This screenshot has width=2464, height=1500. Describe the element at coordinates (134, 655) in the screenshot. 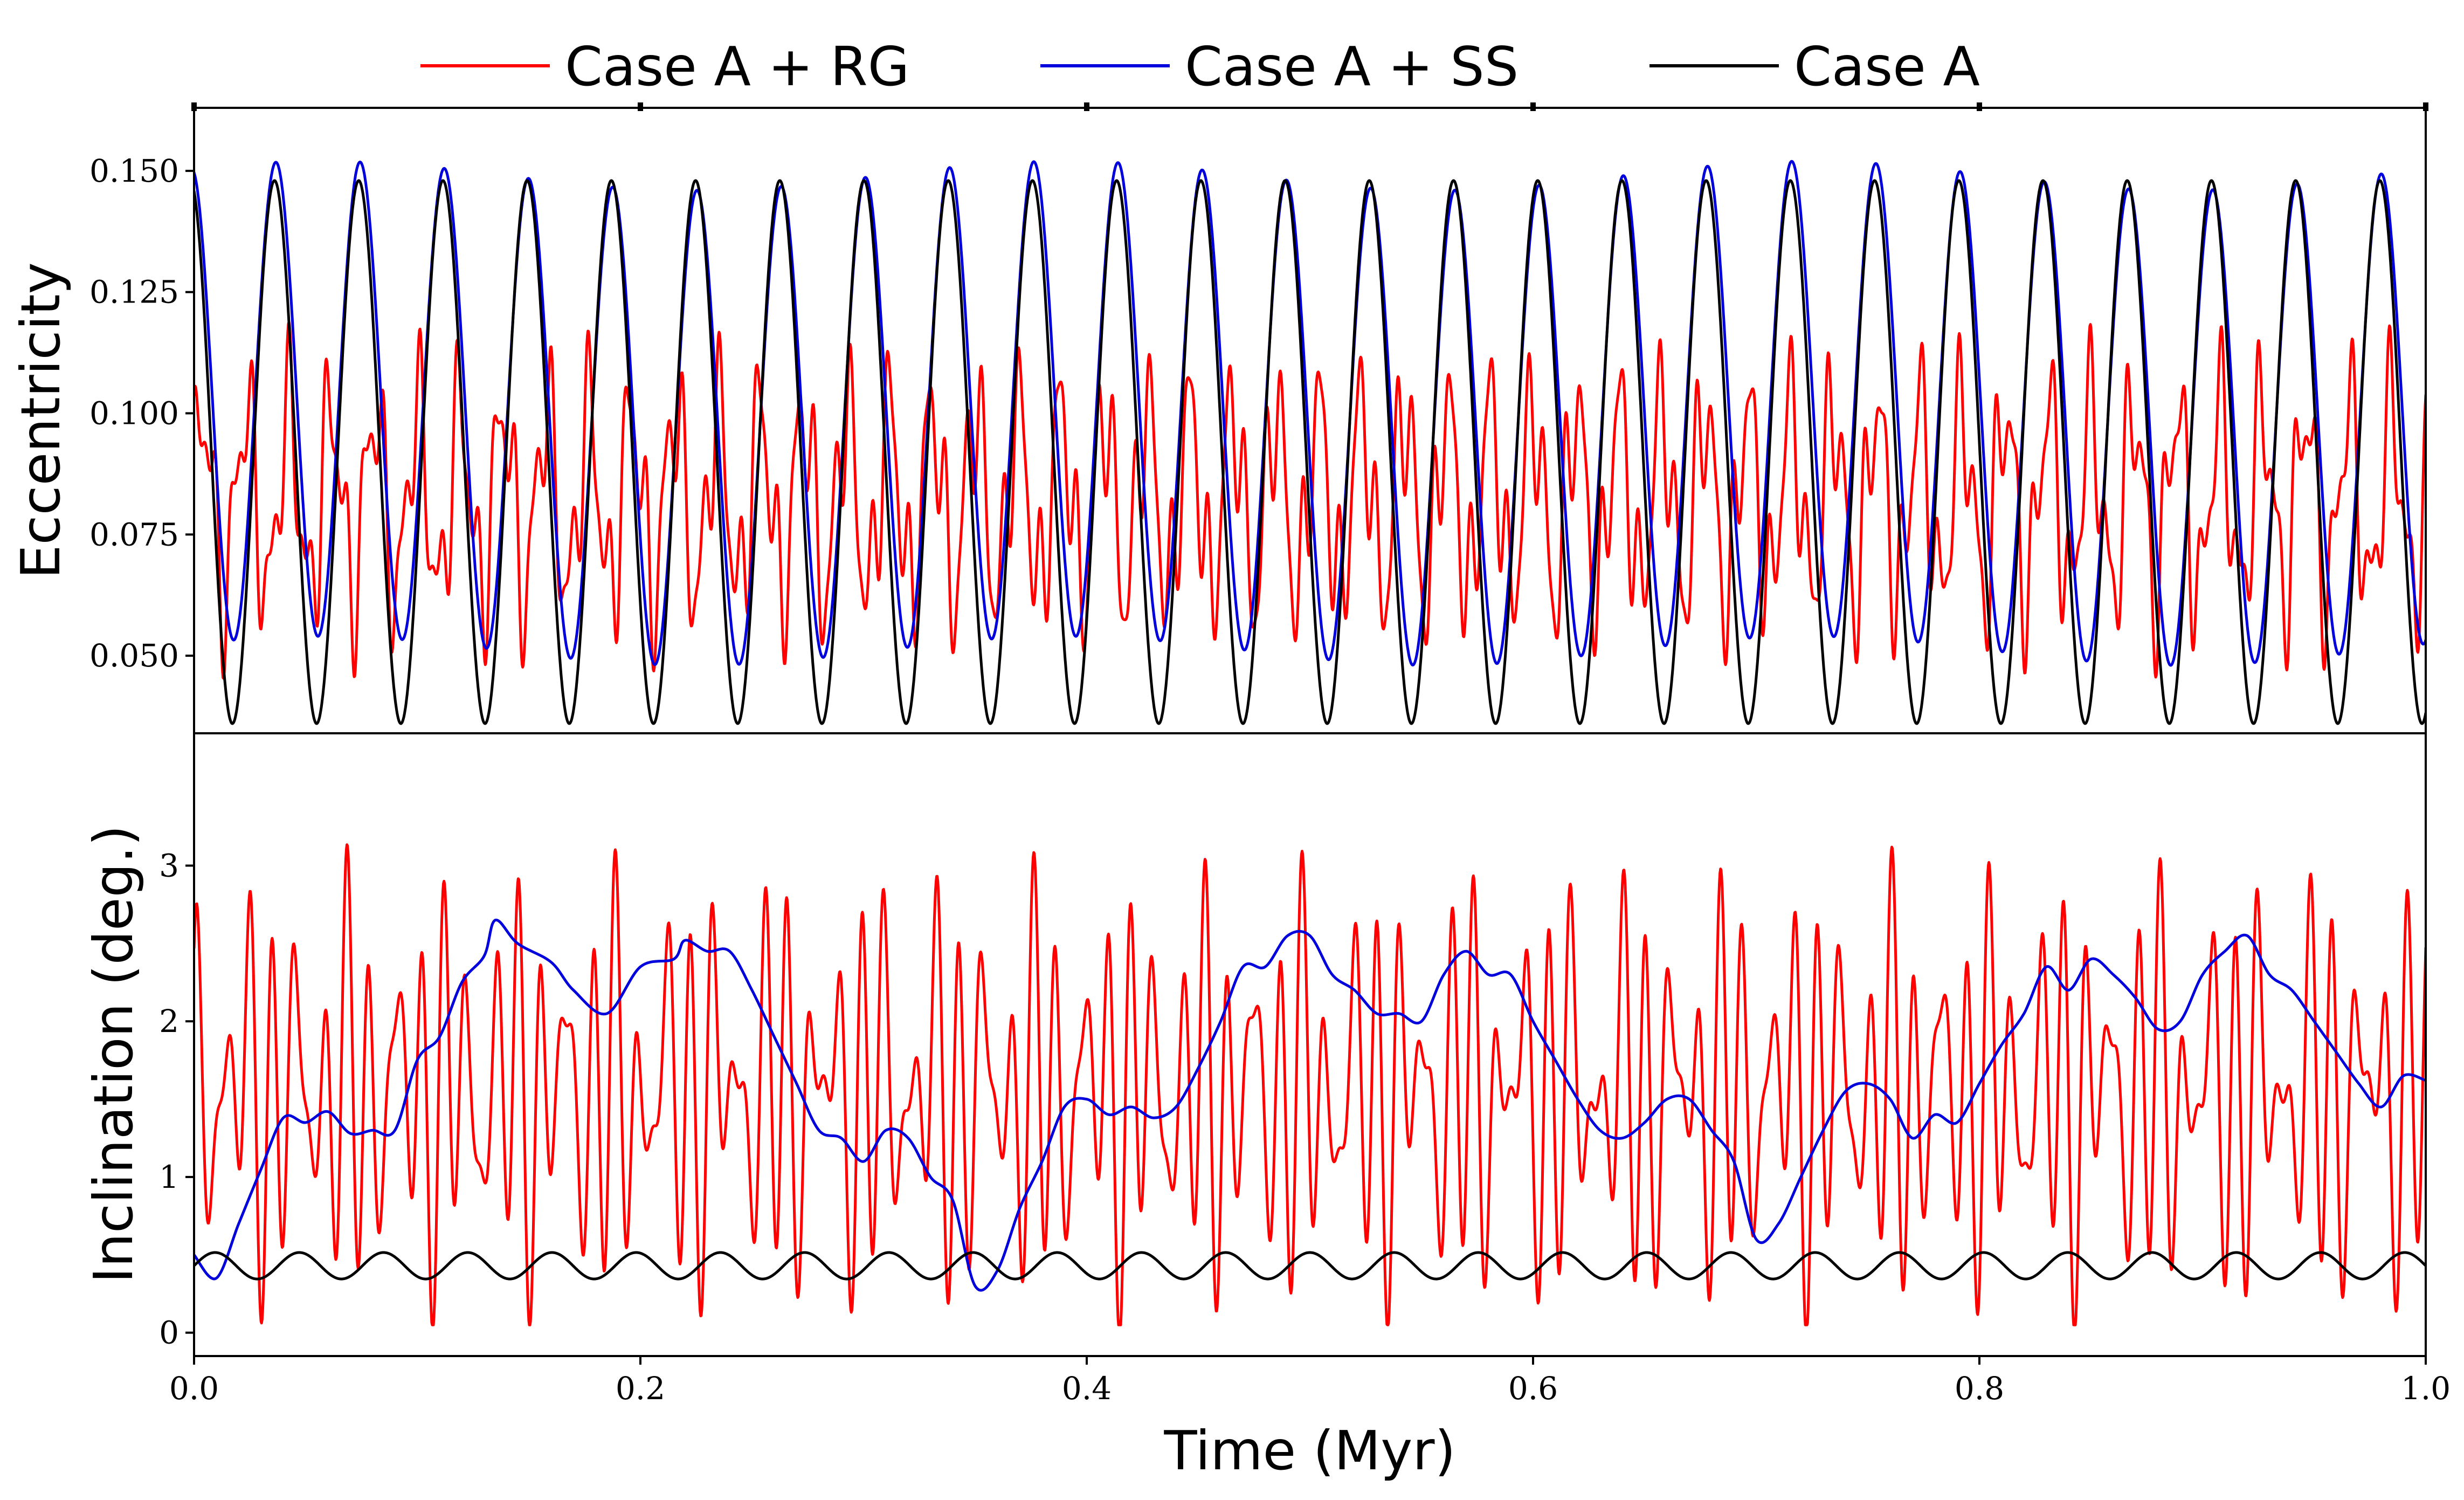

I see `eccentricity-ytick-label: 0.050` at that location.